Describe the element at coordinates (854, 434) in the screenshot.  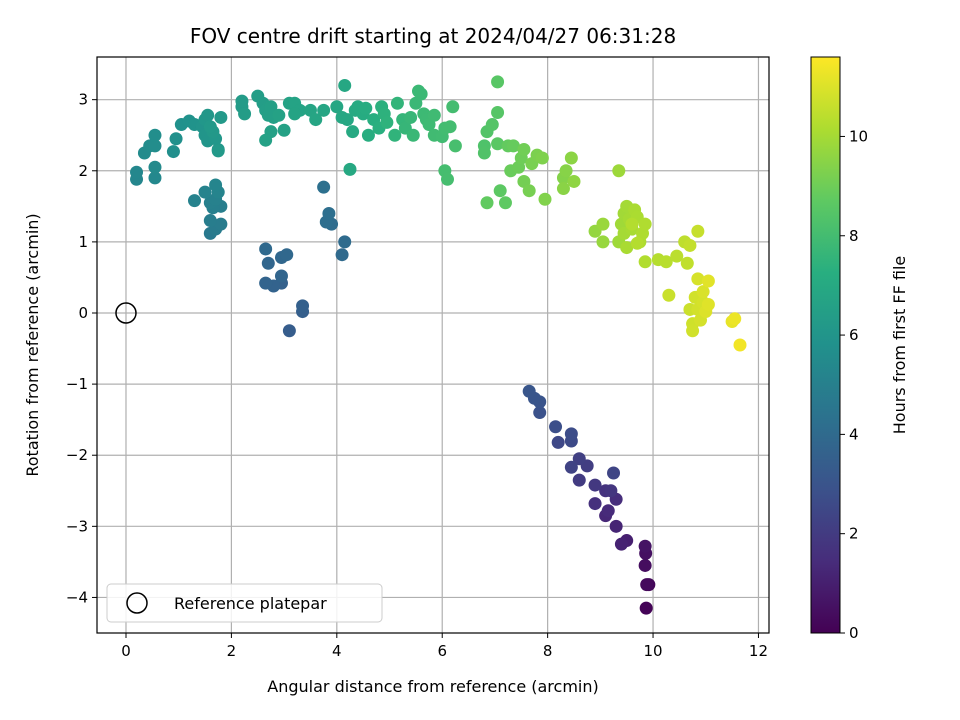
I see `colorbar-tick-label: 4` at that location.